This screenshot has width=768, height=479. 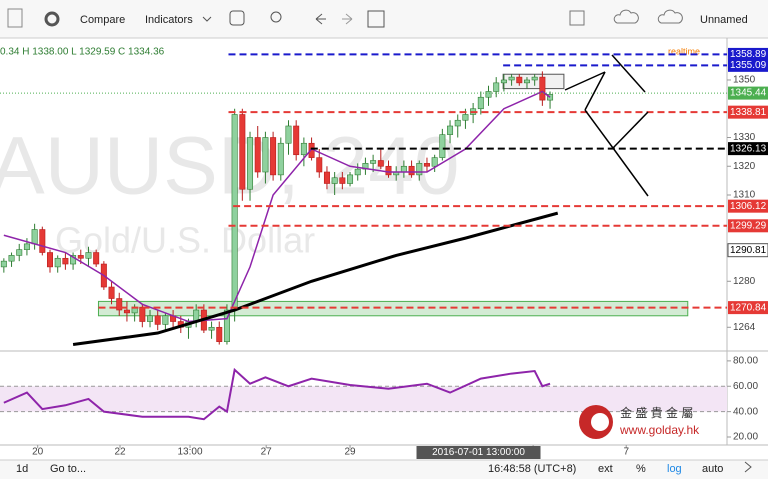 I want to click on y-tick-label: 1320, so click(x=744, y=166).